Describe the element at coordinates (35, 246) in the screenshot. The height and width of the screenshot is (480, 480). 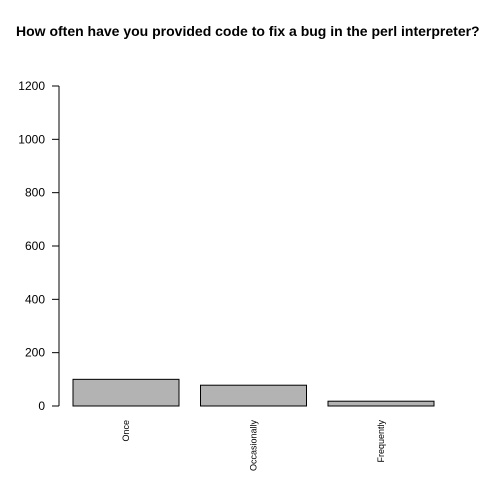
I see `y-tick-label: 600` at that location.